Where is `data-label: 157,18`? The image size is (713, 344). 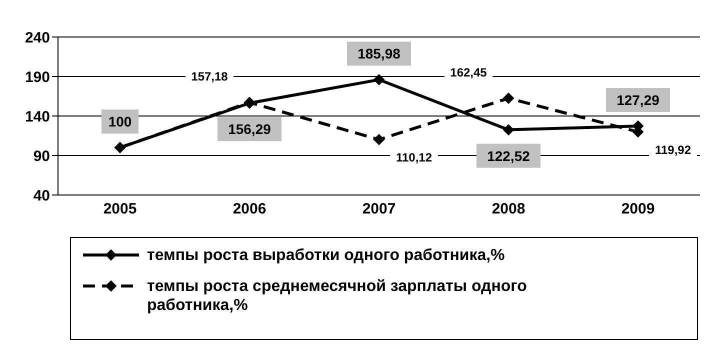
data-label: 157,18 is located at coordinates (209, 76).